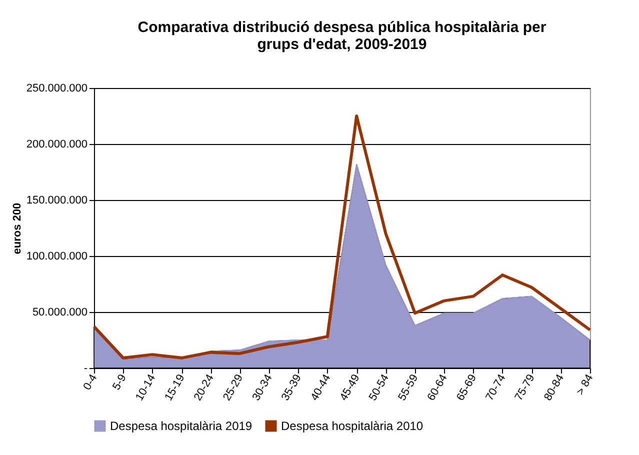 This screenshot has width=639, height=455. What do you see at coordinates (57, 144) in the screenshot?
I see `y-tick-label: 200.000.000` at bounding box center [57, 144].